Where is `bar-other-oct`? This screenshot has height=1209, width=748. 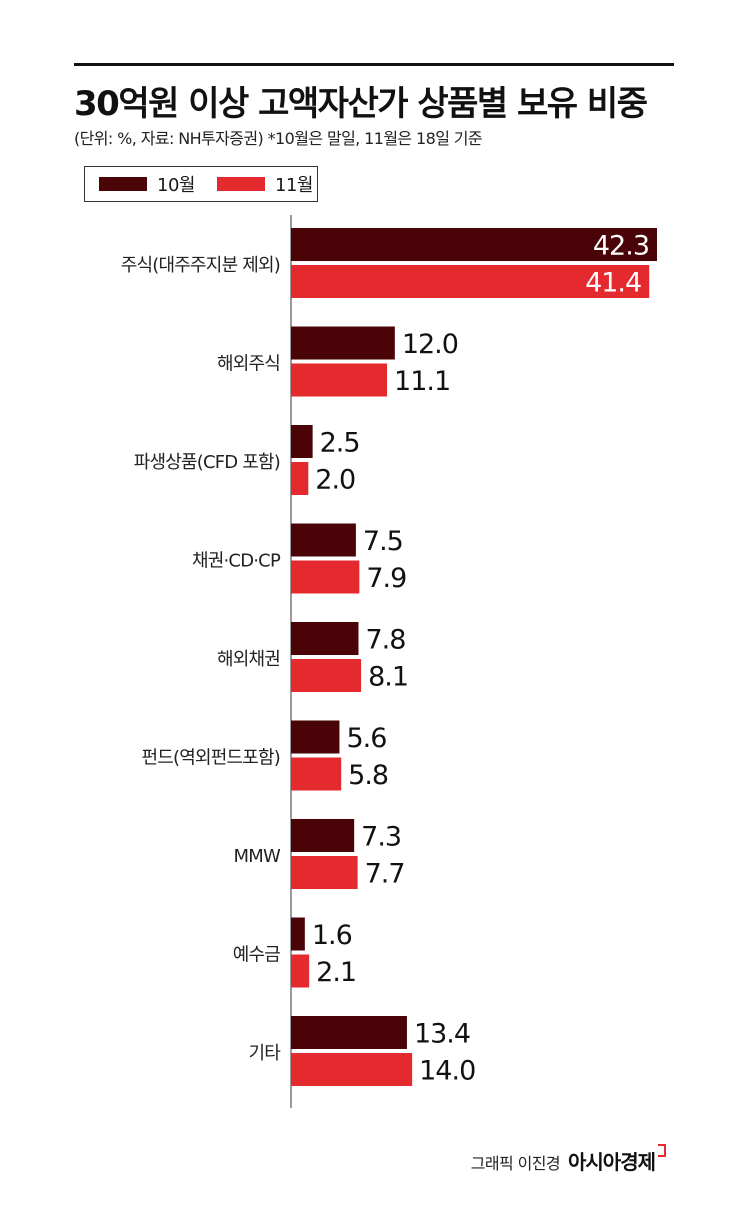
bar-other-oct is located at coordinates (349, 1032).